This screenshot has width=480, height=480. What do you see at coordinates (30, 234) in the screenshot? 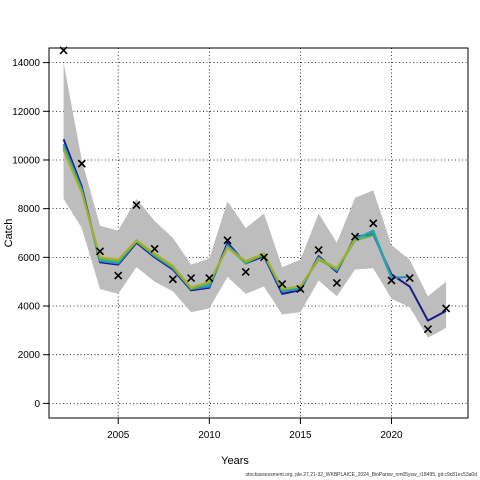
I see `y-axis-ticks: 0 2000 4000 6000 8000 10000 12000 14000` at bounding box center [30, 234].